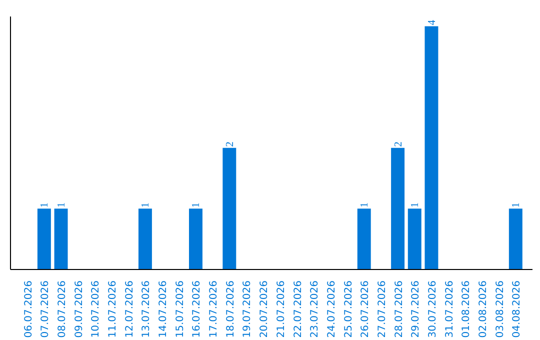 This screenshot has height=340, width=540. What do you see at coordinates (432, 22) in the screenshot?
I see `data-label: 4` at bounding box center [432, 22].